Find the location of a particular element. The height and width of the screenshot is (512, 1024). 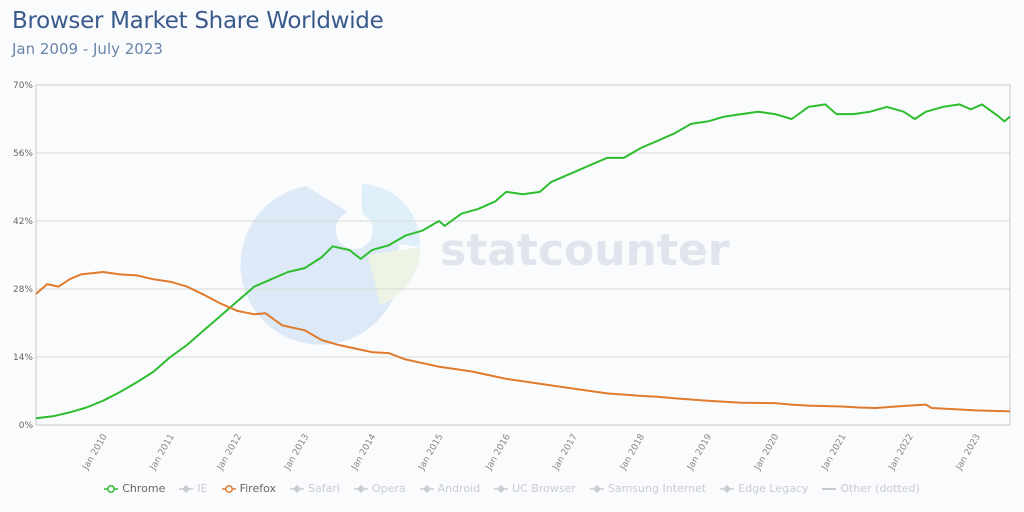

legend-item-safari: Safari is located at coordinates (314, 488).